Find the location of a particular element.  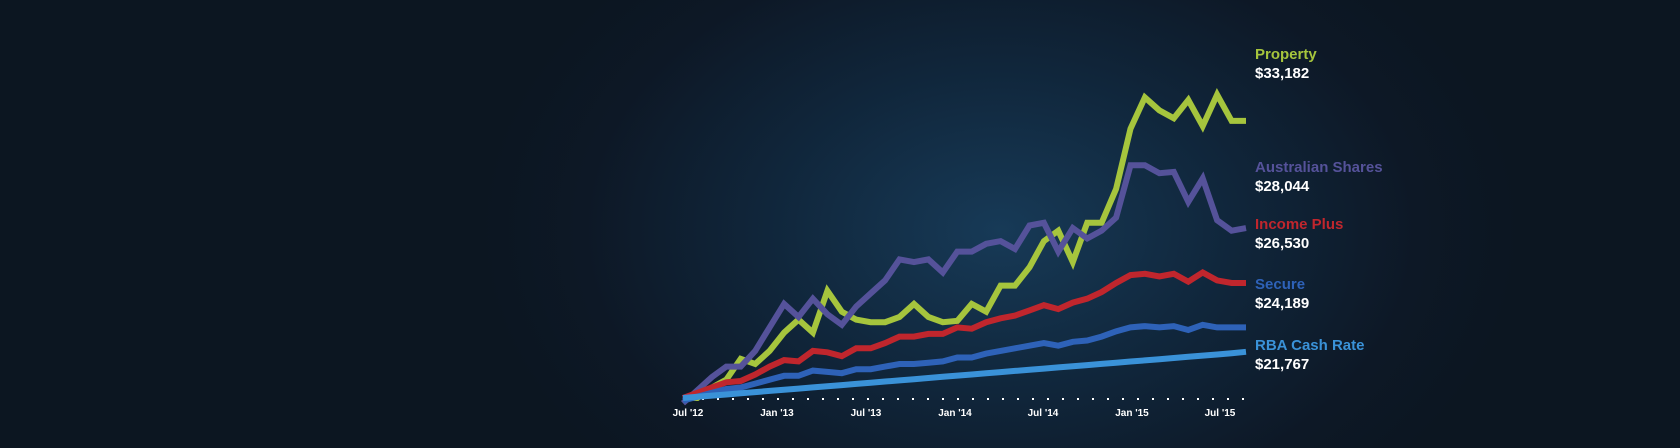

x-tick-label: Jan '13 is located at coordinates (777, 413).